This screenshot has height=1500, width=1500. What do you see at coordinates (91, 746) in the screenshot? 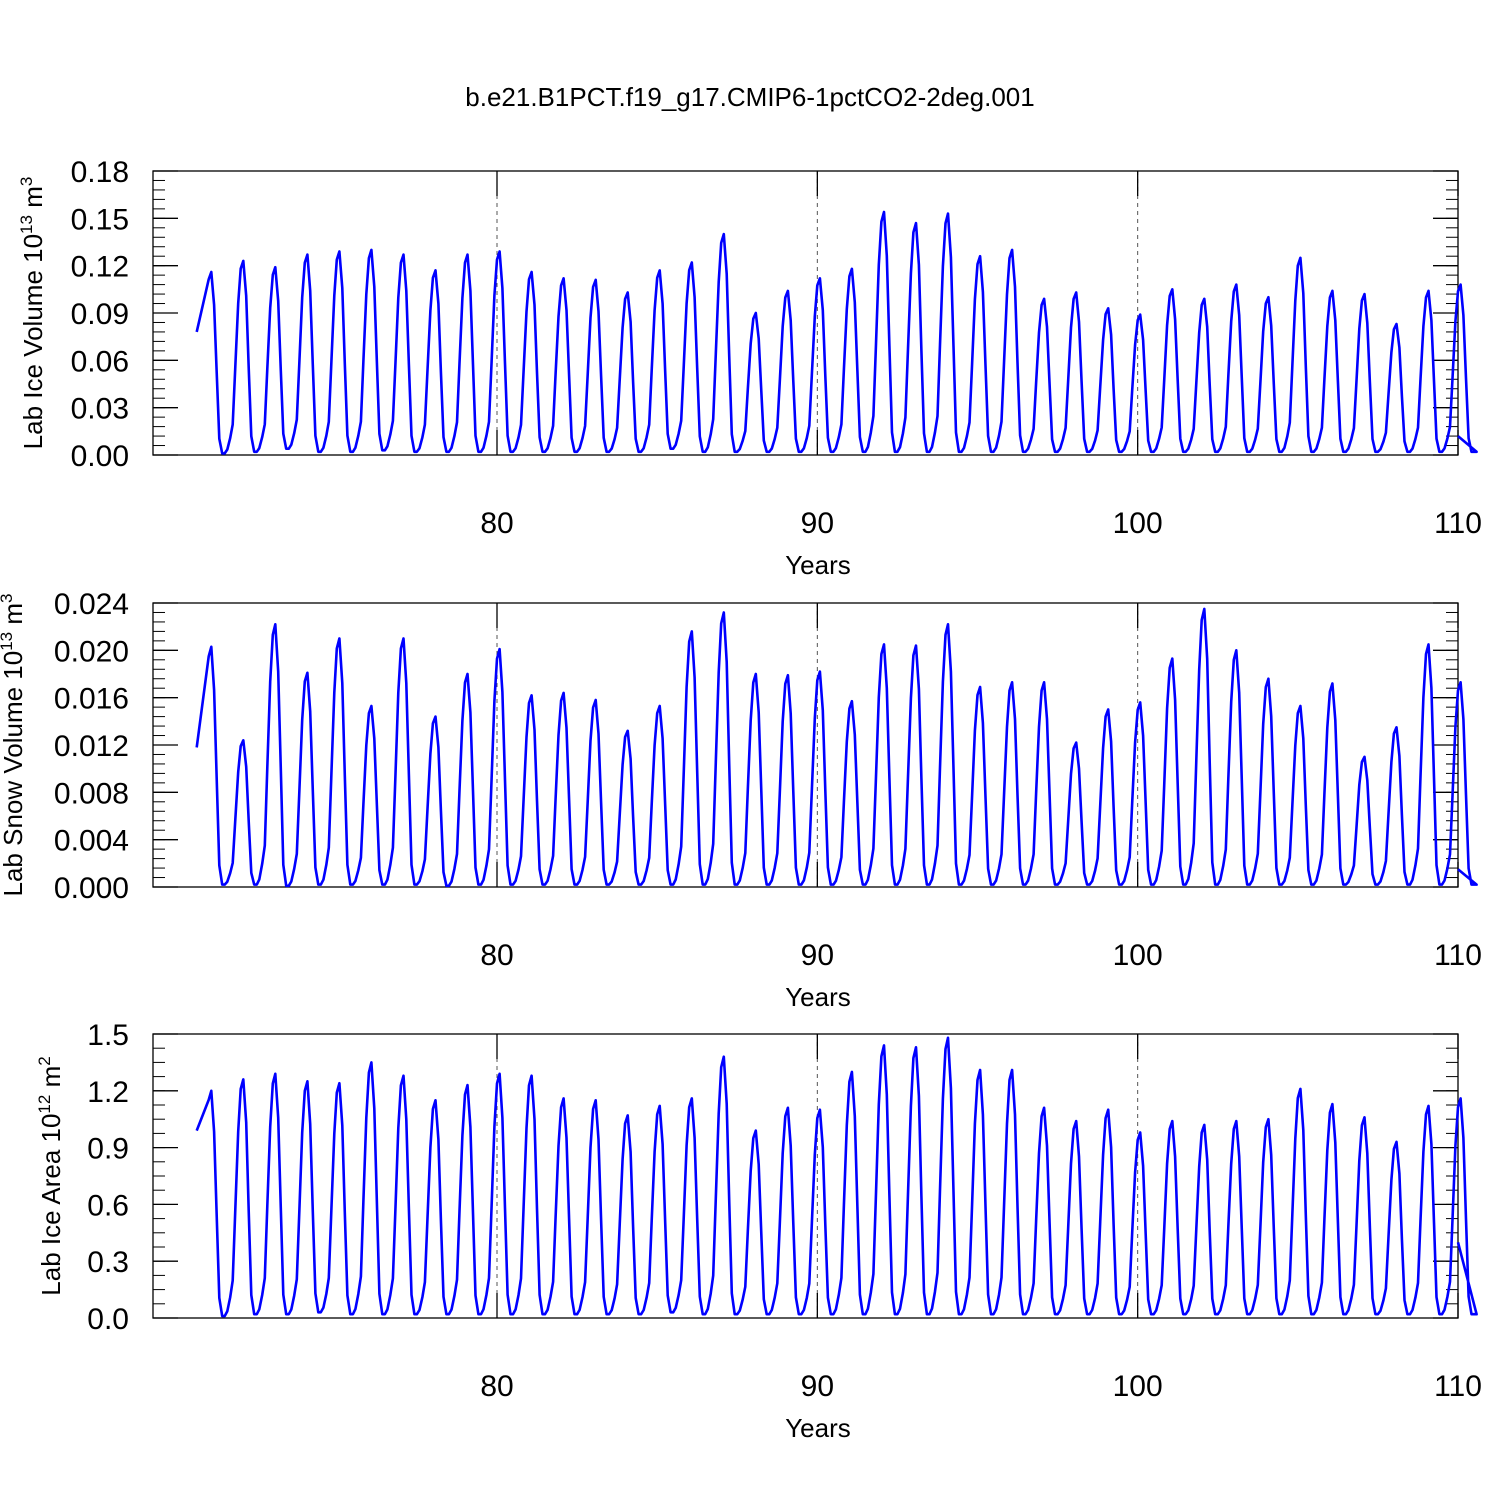
I see `y-tick-label: 0.012` at bounding box center [91, 746].